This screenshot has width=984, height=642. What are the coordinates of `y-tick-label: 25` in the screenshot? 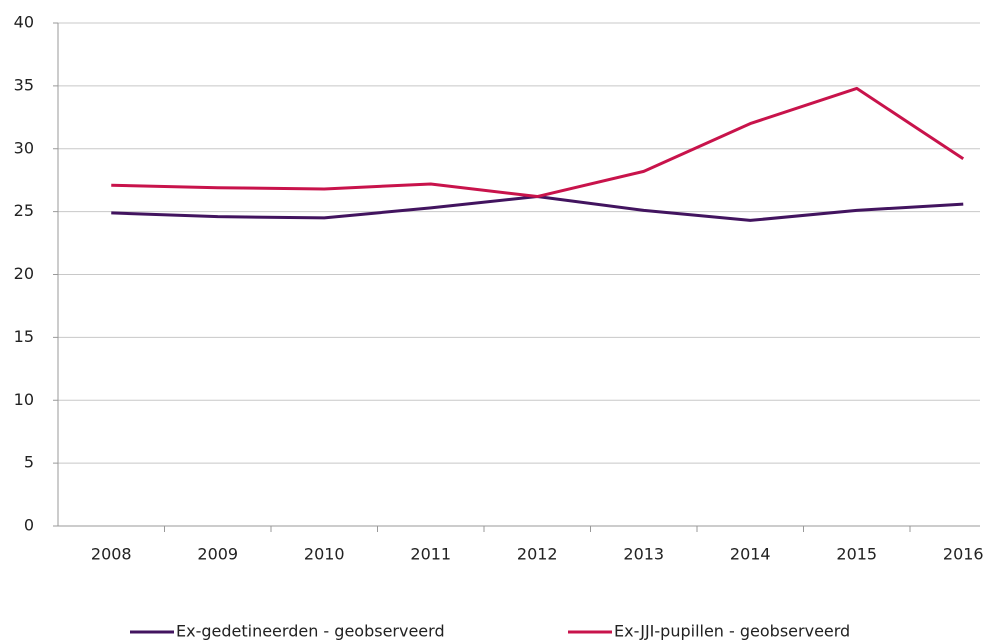 It's located at (24, 210).